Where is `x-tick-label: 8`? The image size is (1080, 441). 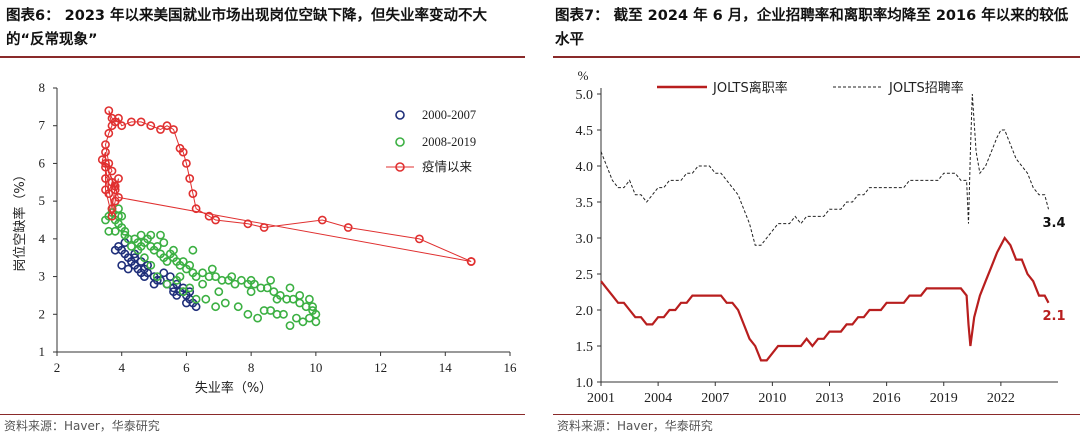
x-tick-label: 8 is located at coordinates (251, 367).